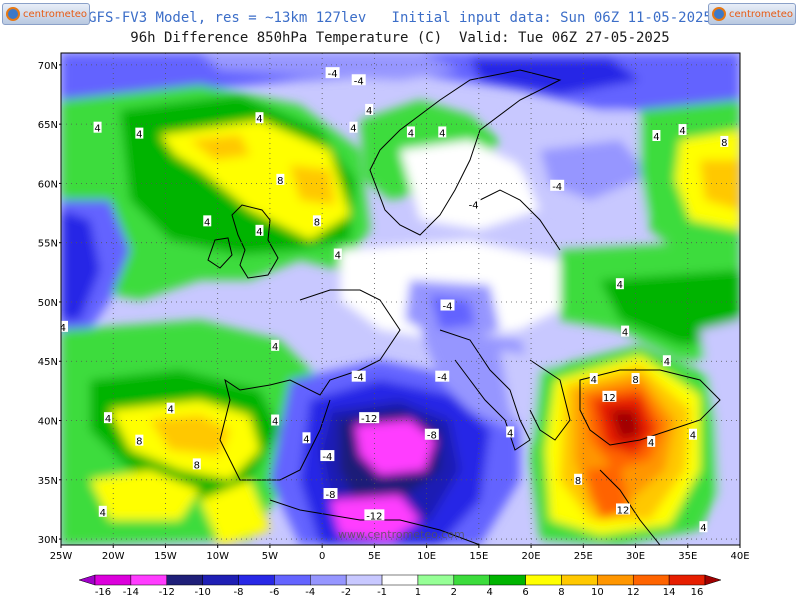 The image size is (800, 600). I want to click on colorbar-label: 10, so click(597, 592).